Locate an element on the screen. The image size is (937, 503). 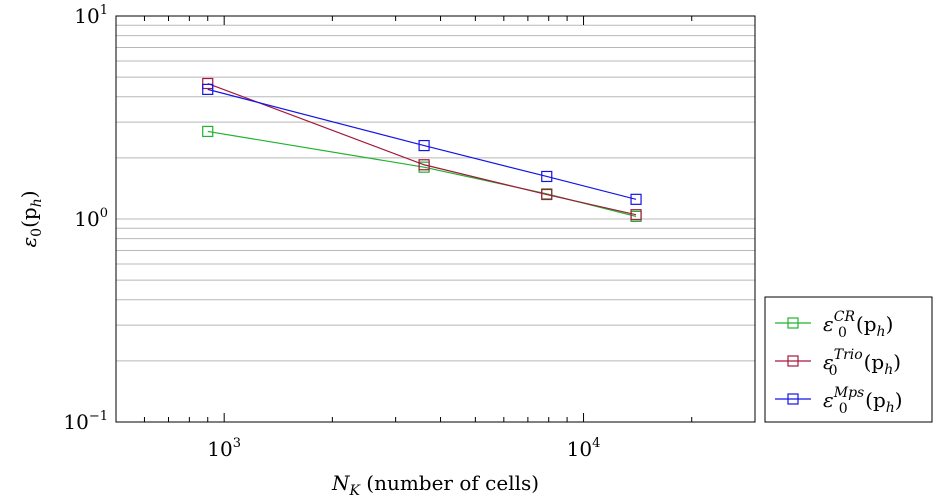
x-tick-label: 10⁴ is located at coordinates (584, 448).